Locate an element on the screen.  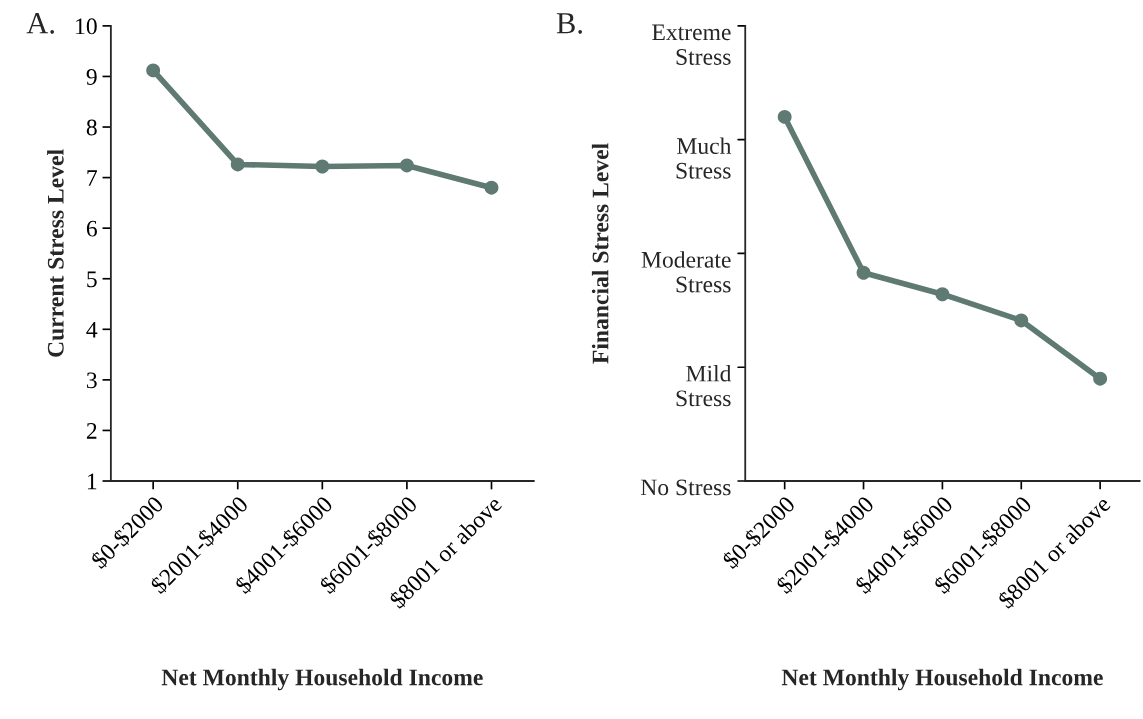
y-tick-label: 8 is located at coordinates (91, 127).